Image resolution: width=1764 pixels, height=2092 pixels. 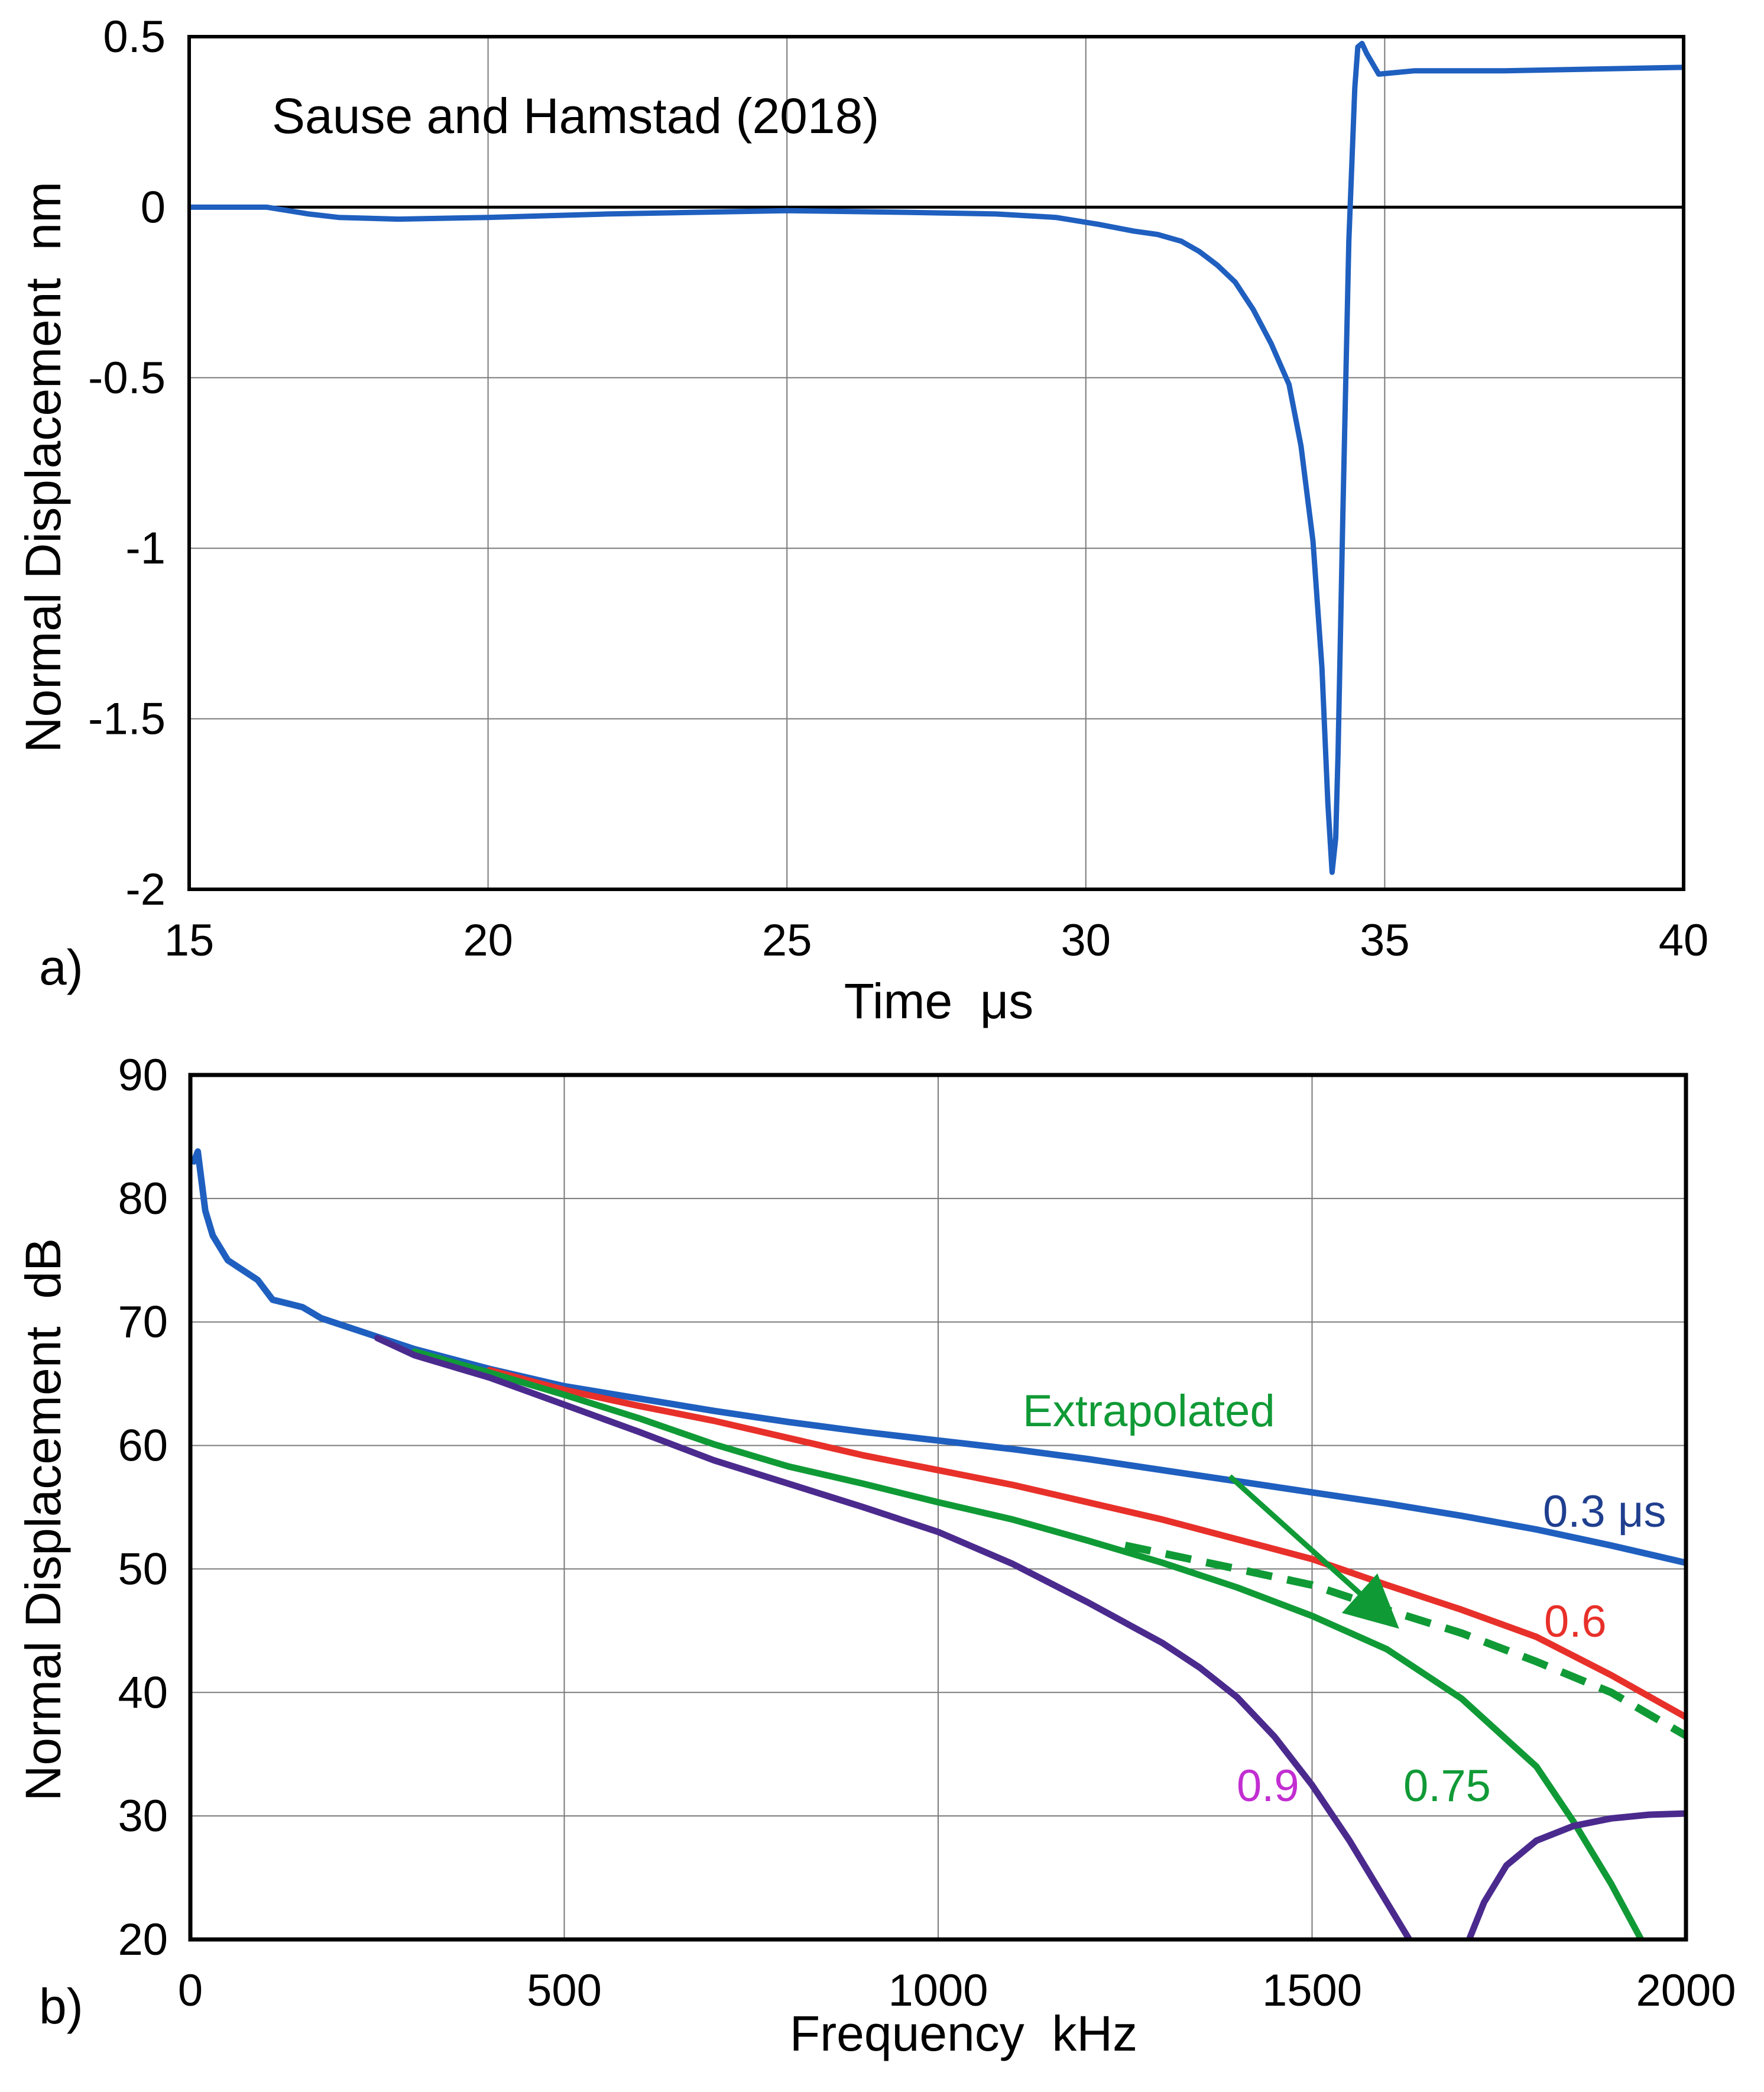 I want to click on series-label-0-75: 0.75, so click(x=1447, y=1786).